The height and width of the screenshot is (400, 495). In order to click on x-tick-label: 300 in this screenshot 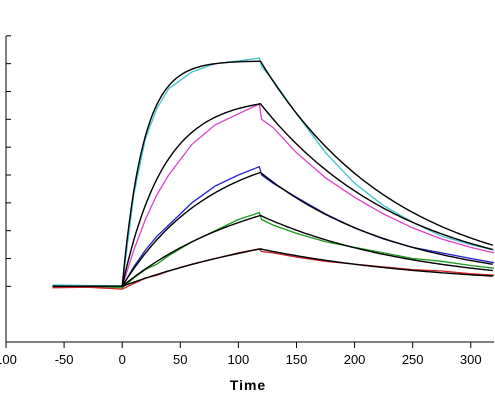, I will do `click(471, 359)`.